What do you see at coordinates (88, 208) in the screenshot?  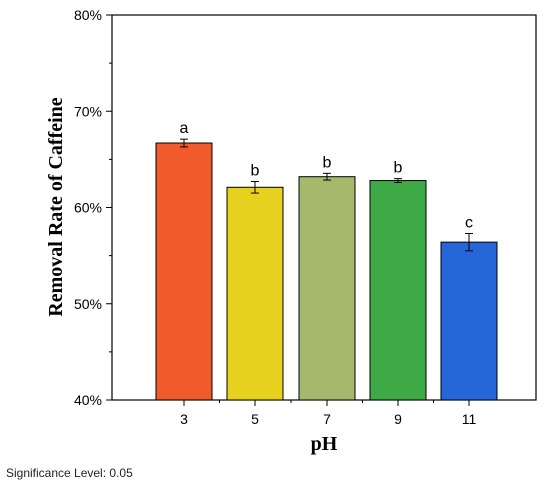 I see `y-tick-label: 60%` at bounding box center [88, 208].